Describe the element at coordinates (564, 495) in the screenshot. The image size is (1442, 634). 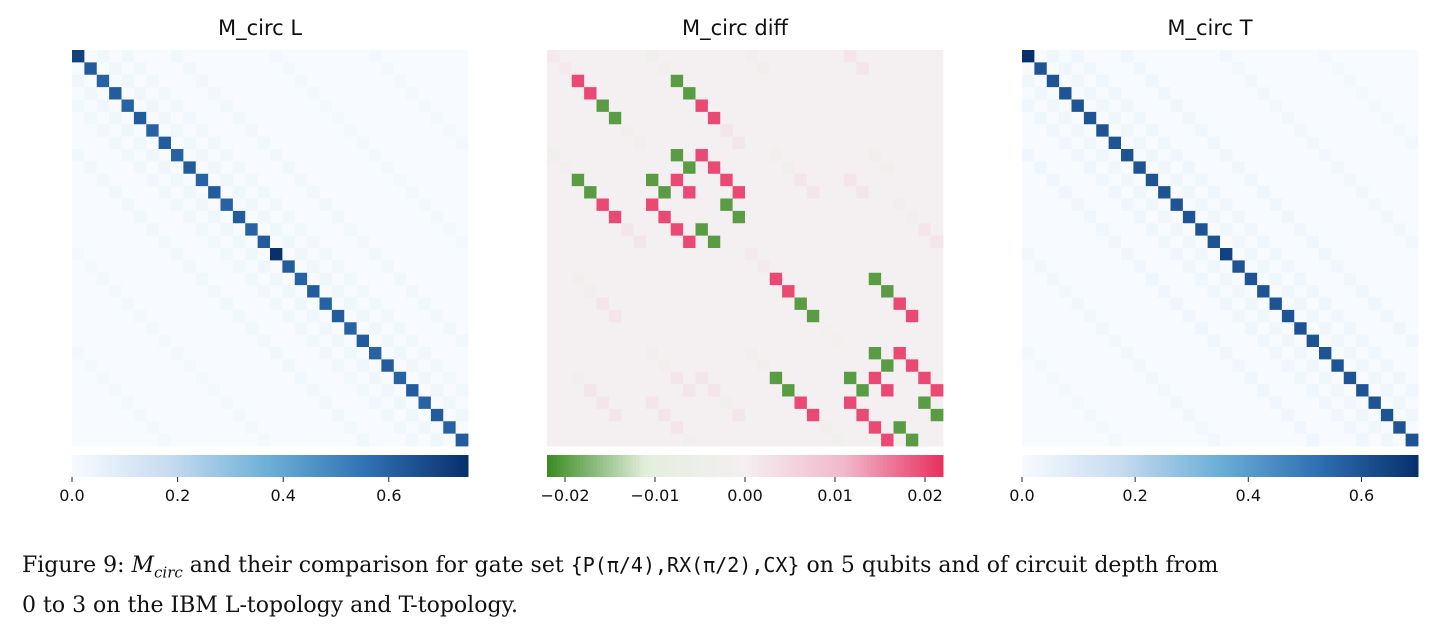
I see `colorbar-tick-label: −0.02` at that location.